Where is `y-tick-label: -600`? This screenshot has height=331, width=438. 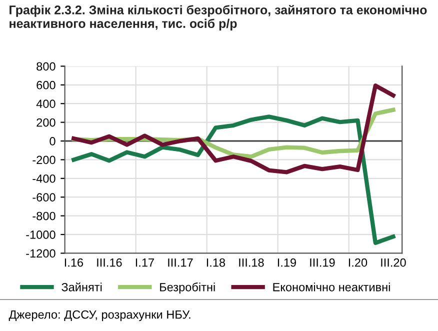 y-tick-label: -600 is located at coordinates (44, 197).